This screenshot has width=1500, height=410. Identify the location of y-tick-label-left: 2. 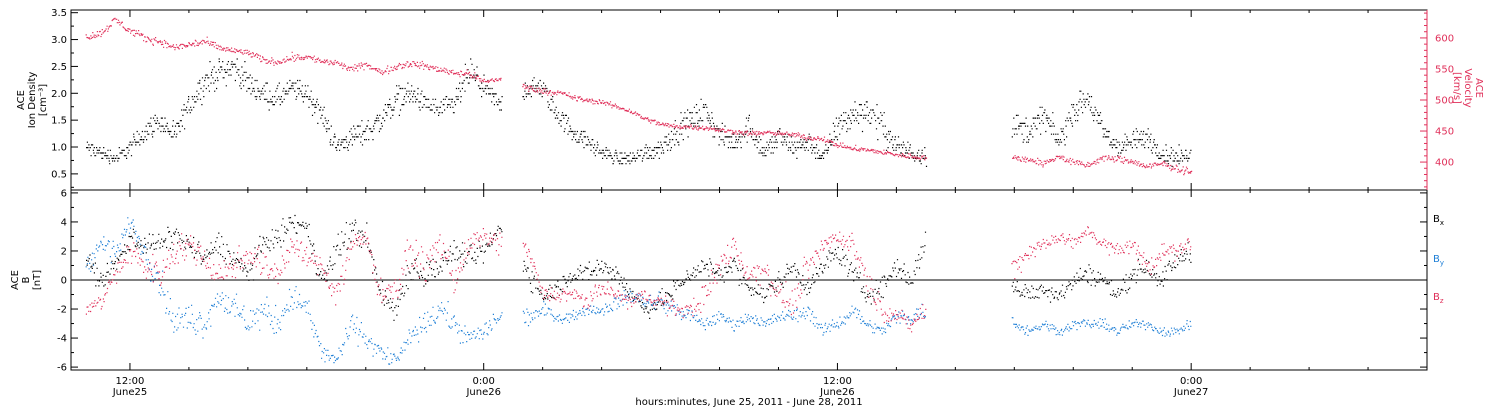
(64, 251).